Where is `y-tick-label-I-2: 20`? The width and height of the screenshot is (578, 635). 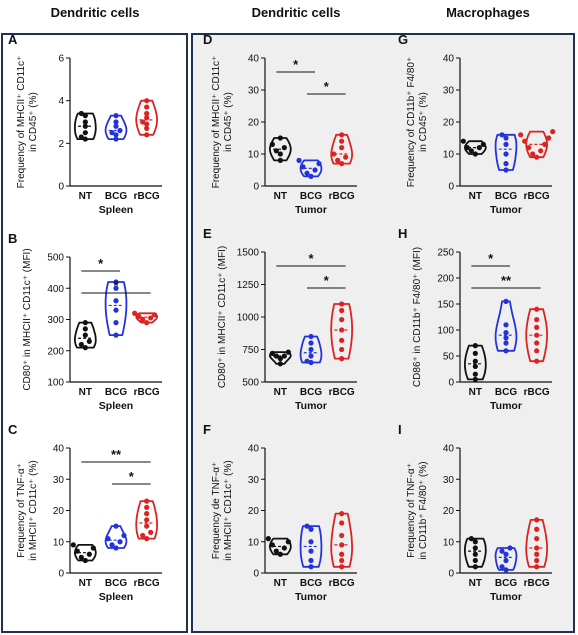 y-tick-label-I-2: 20 is located at coordinates (449, 511).